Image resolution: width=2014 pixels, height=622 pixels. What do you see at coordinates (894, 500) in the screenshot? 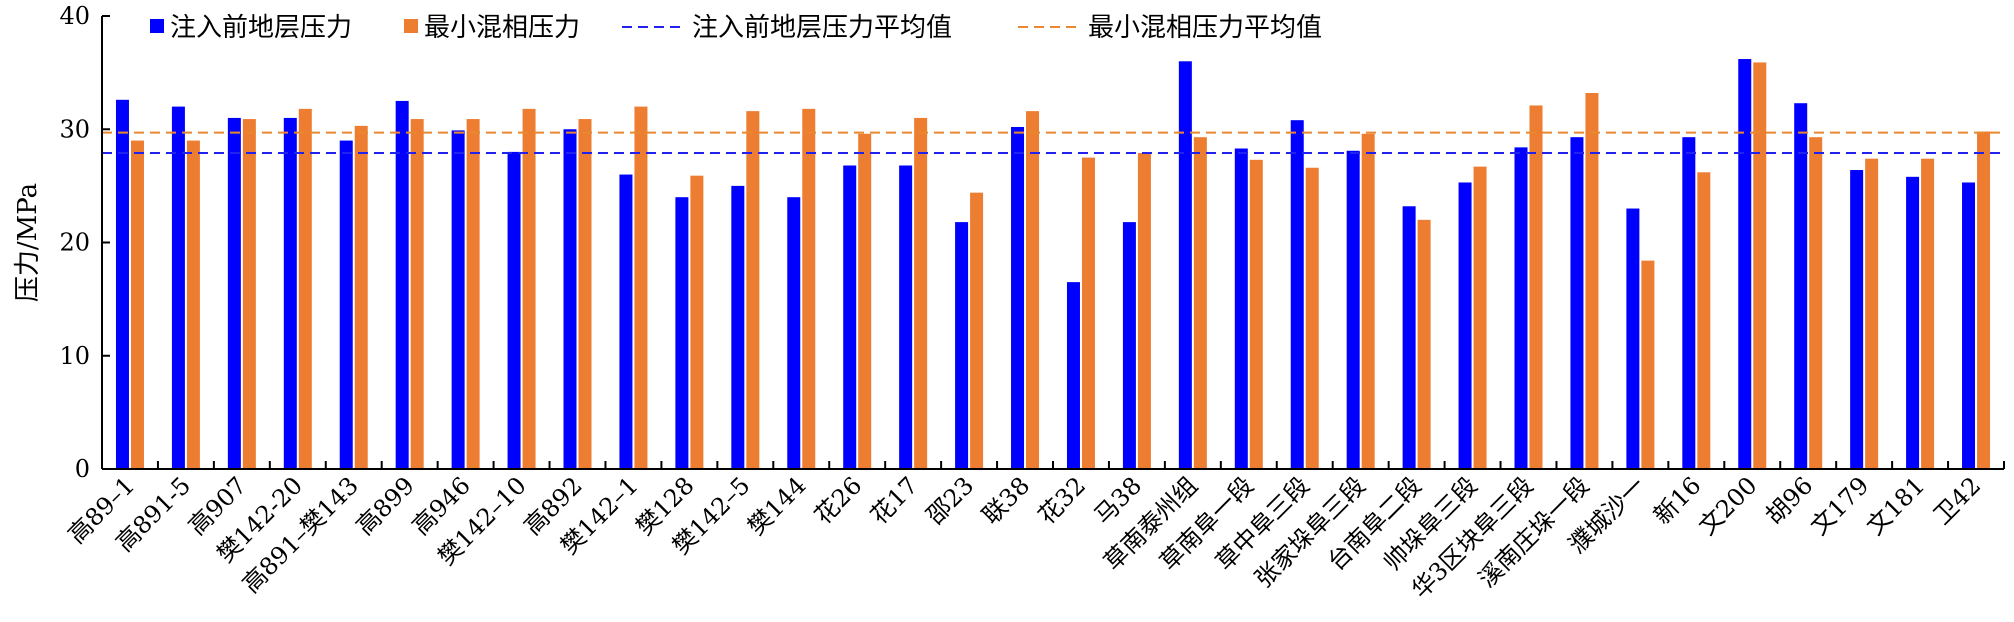
I see `x-category-label-14: 花17` at bounding box center [894, 500].